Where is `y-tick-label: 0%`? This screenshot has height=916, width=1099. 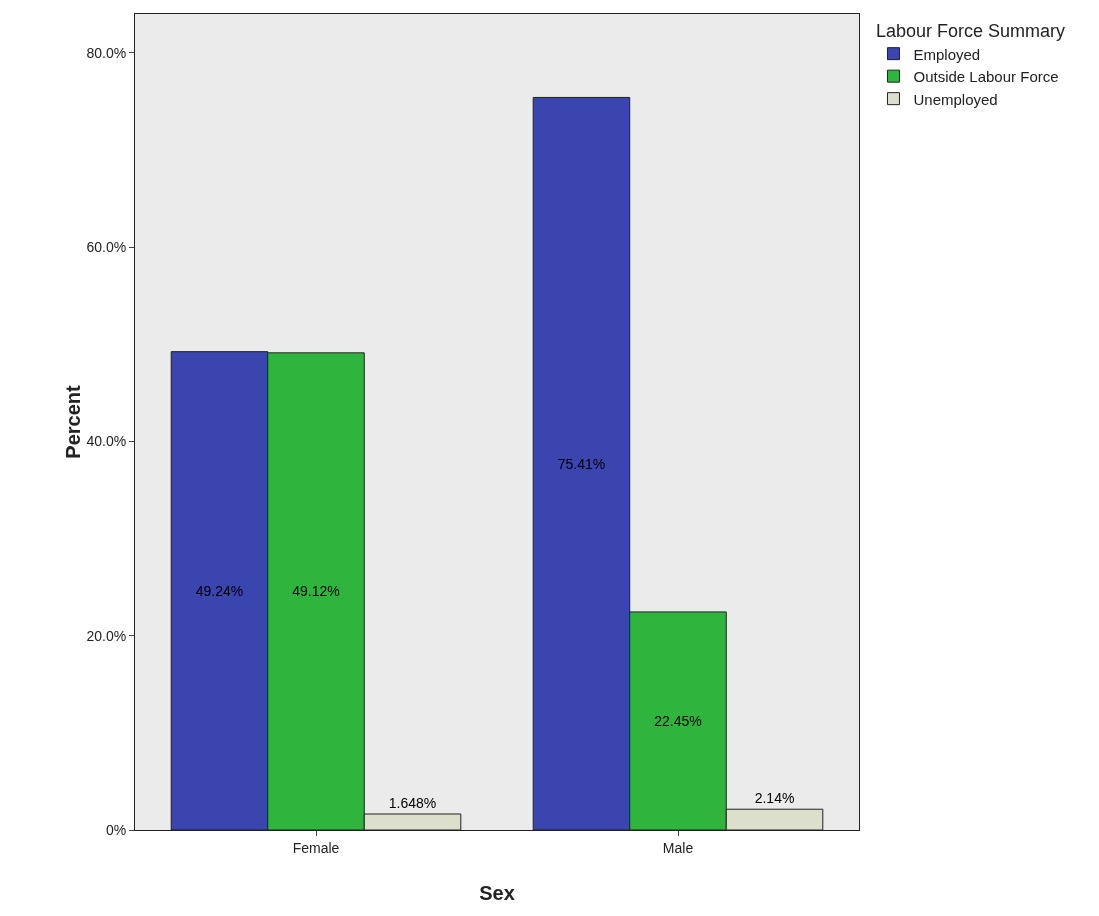
y-tick-label: 0% is located at coordinates (116, 829).